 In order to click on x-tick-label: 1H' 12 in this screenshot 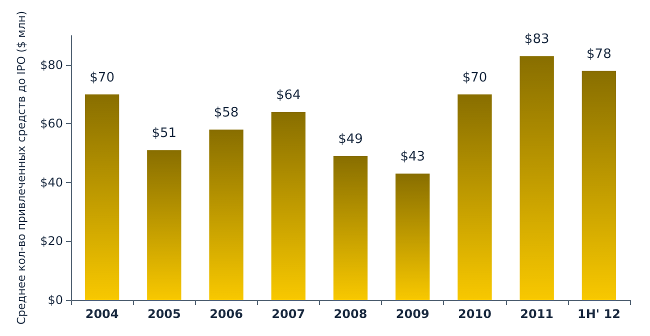, I will do `click(598, 314)`.